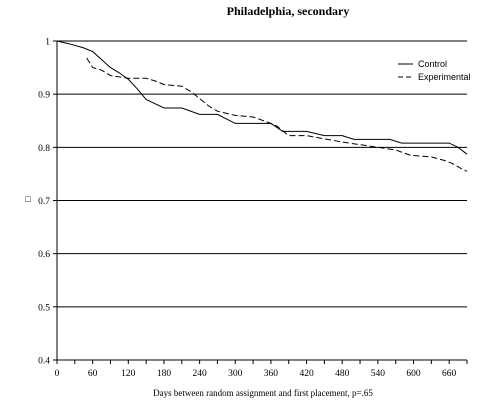  Describe the element at coordinates (288, 11) in the screenshot. I see `chart-title: Philadelphia, secondary` at that location.